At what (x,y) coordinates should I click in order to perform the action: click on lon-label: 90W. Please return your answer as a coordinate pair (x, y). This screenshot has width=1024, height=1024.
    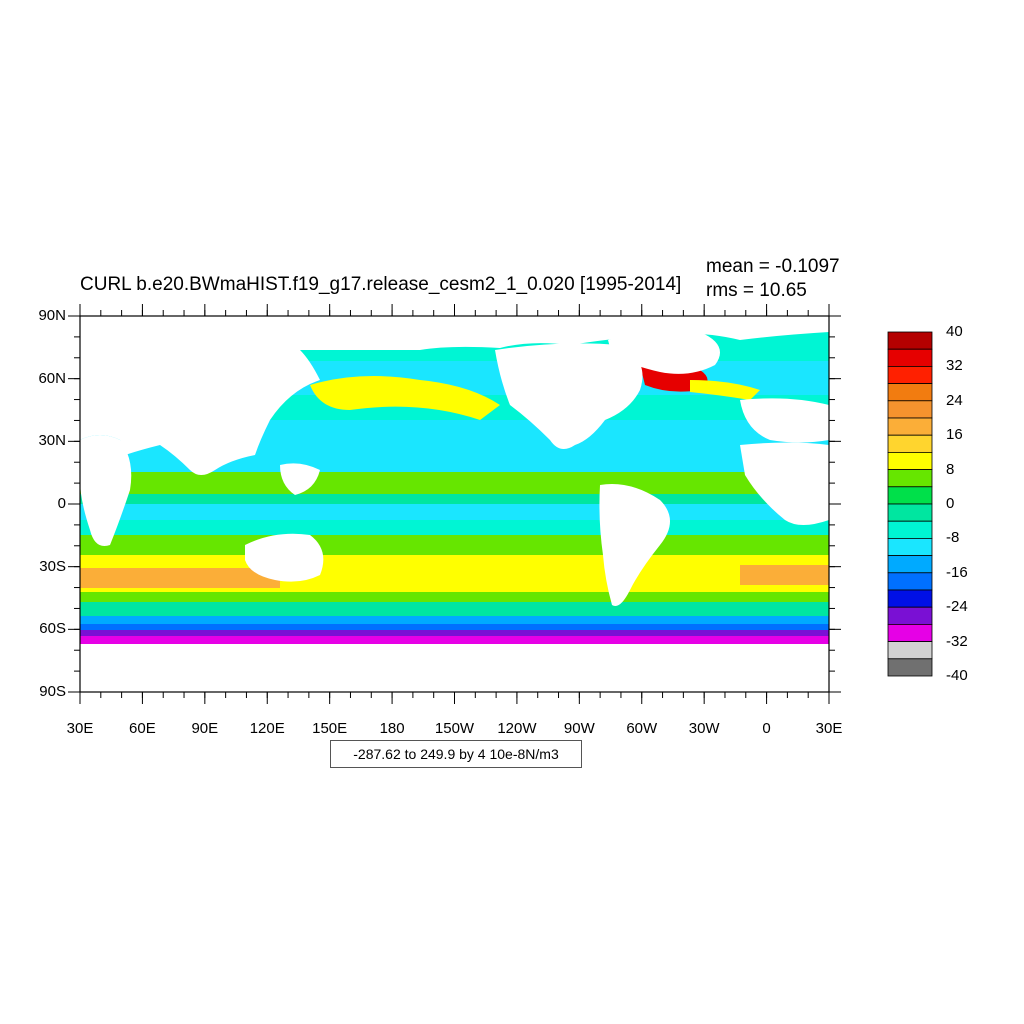
    Looking at the image, I should click on (579, 728).